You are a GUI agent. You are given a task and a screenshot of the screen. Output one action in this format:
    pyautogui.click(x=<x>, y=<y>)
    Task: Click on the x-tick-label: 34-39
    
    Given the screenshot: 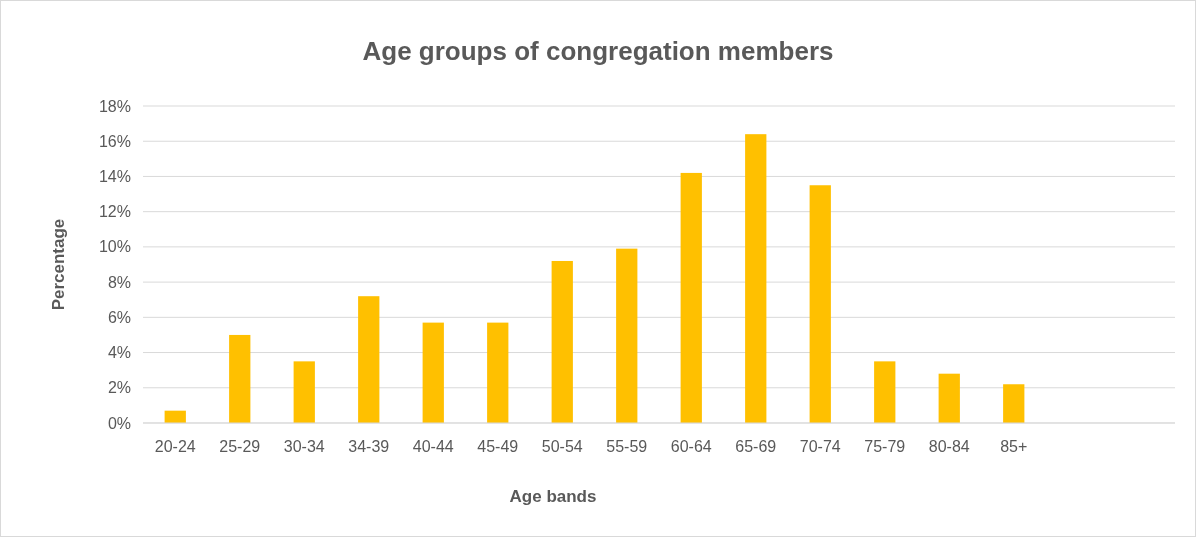 What is the action you would take?
    pyautogui.click(x=369, y=446)
    